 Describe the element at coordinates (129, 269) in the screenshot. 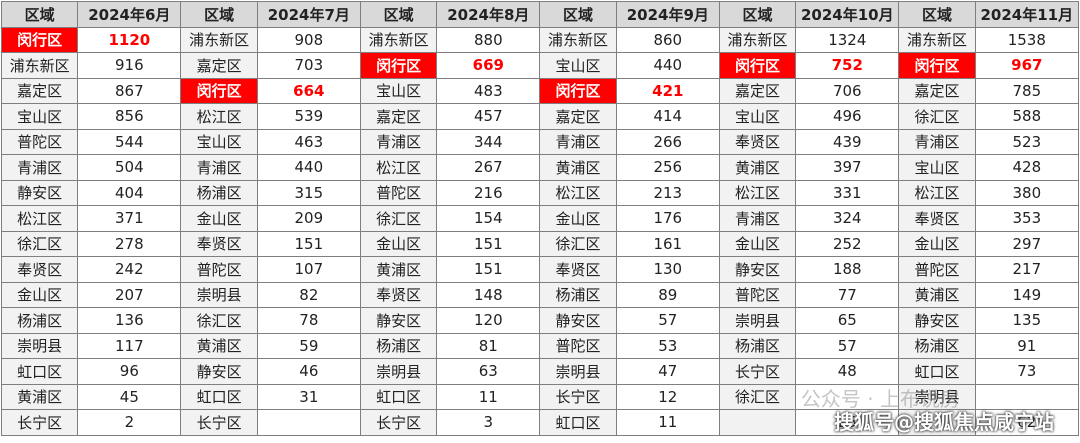

I see `deal-count: 242` at that location.